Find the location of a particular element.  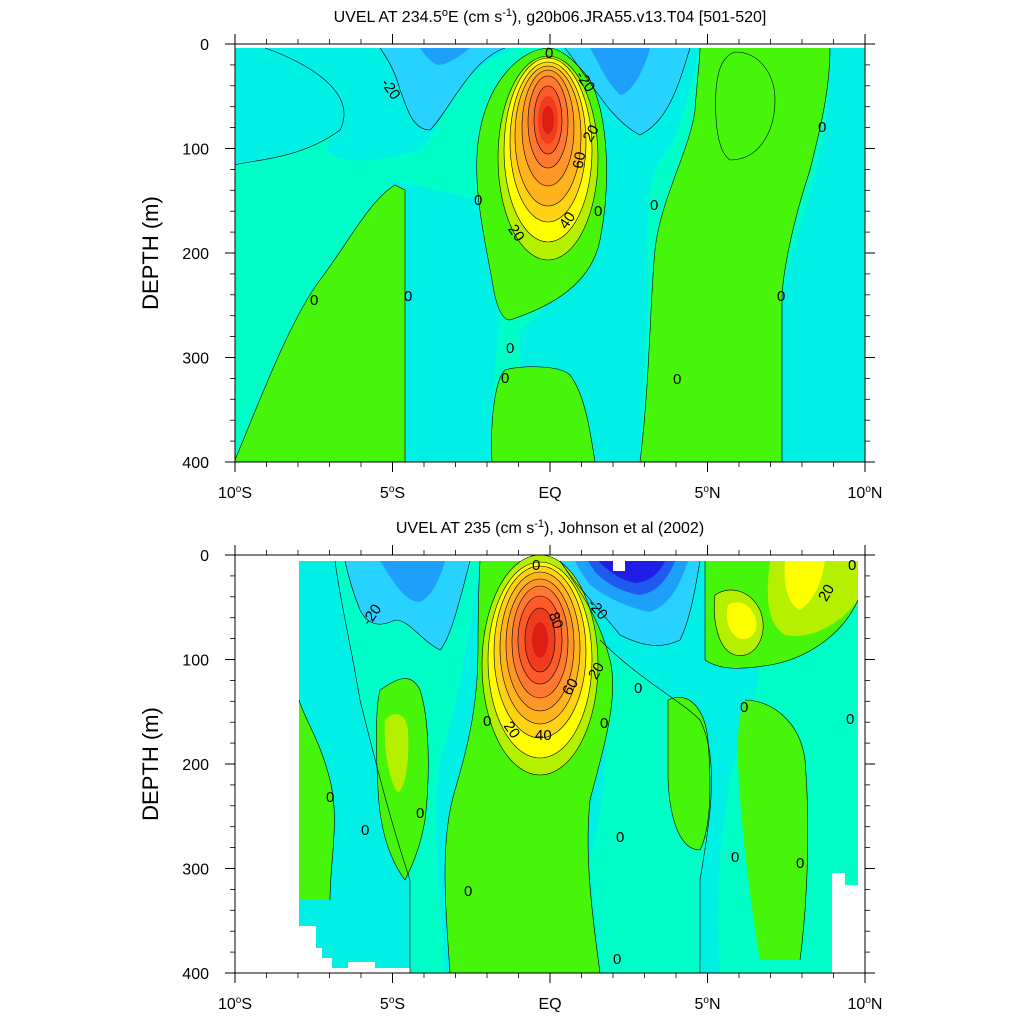

region-southwest-positive is located at coordinates (320, 323).